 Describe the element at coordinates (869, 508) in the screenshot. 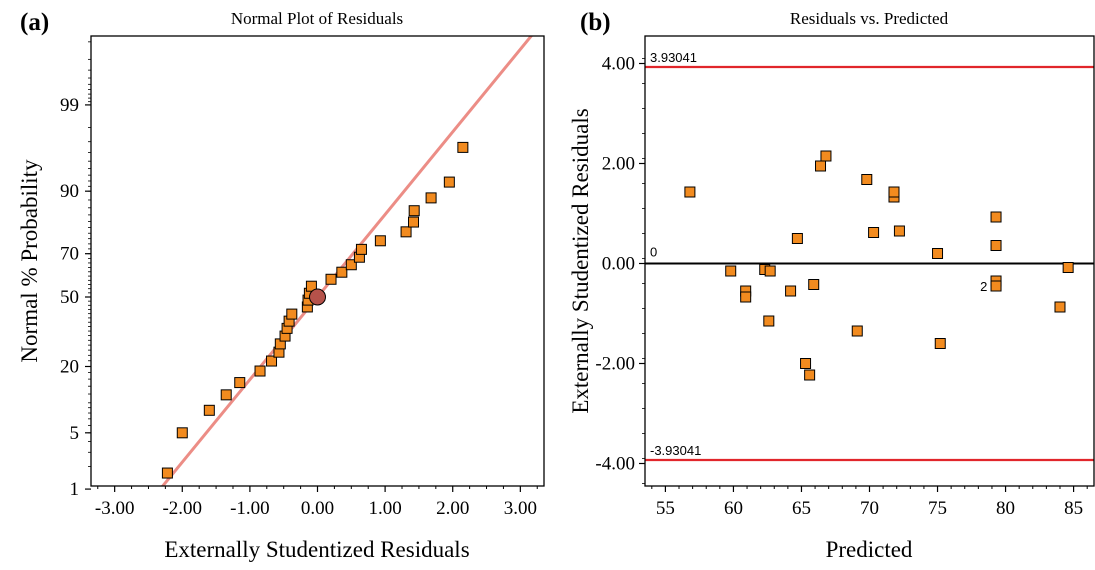

I see `x-tick-label: 70` at that location.